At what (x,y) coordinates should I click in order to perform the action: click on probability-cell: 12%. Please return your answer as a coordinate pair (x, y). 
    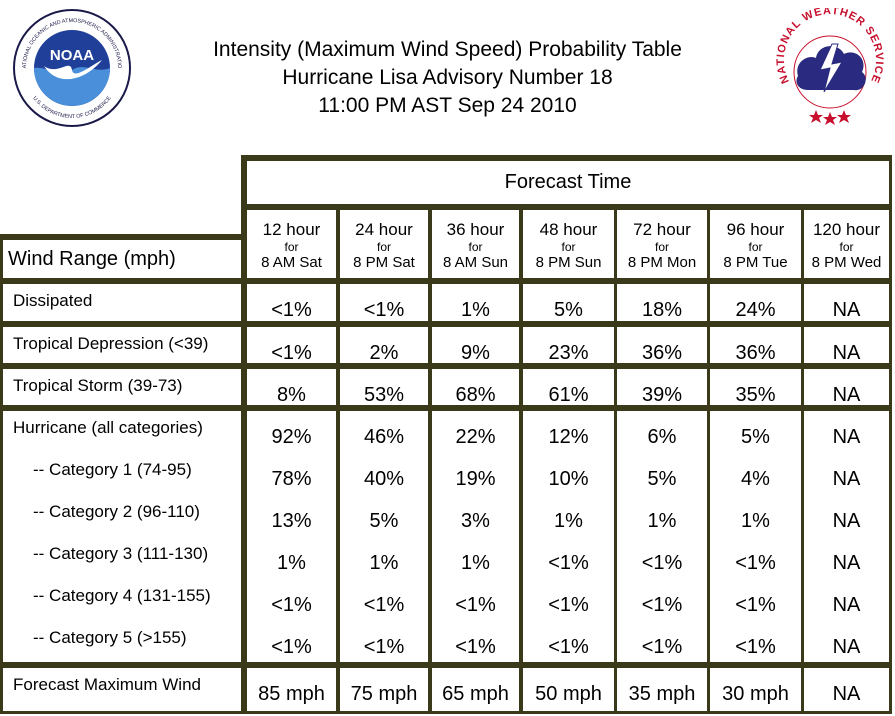
    Looking at the image, I should click on (568, 437).